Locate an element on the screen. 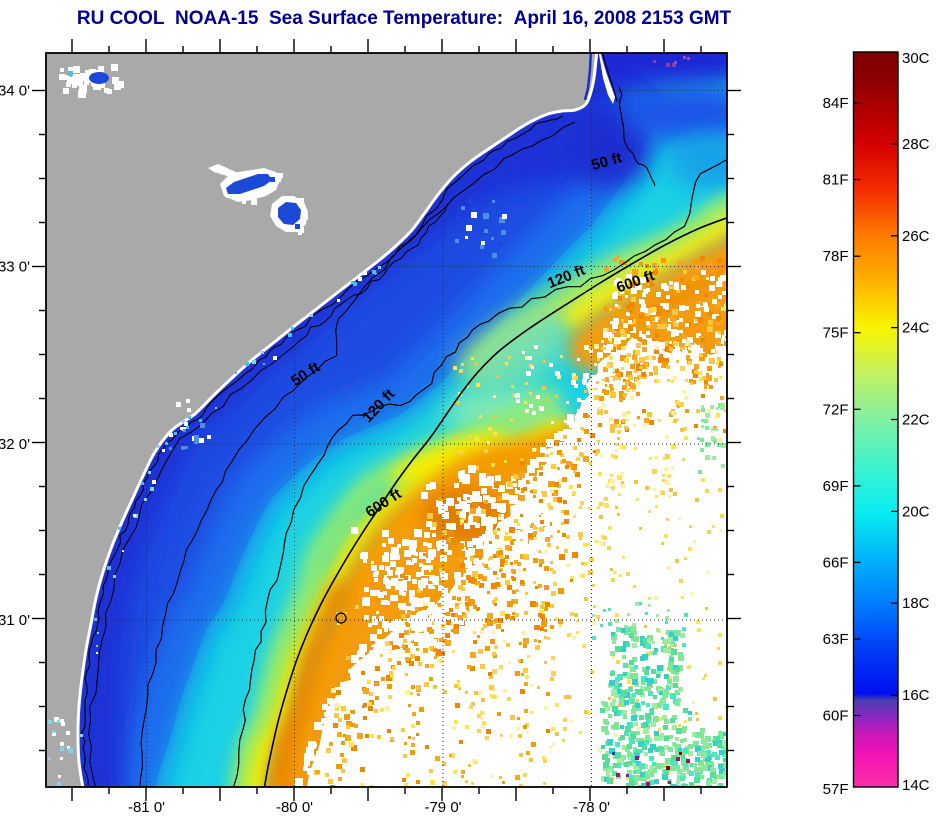 Image resolution: width=936 pixels, height=822 pixels. svg-text: -81 0' is located at coordinates (146, 807).